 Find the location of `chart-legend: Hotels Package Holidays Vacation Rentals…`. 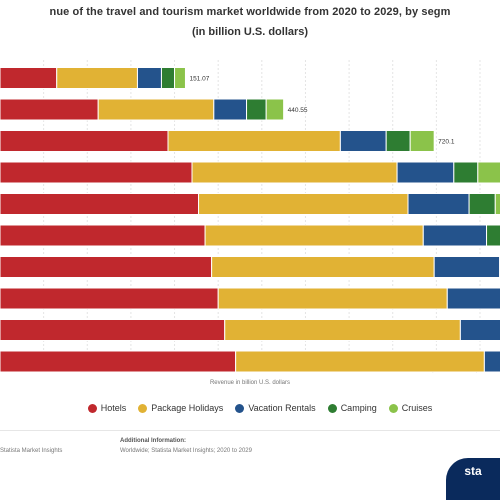

chart-legend: Hotels Package Holidays Vacation Rentals… is located at coordinates (260, 408).